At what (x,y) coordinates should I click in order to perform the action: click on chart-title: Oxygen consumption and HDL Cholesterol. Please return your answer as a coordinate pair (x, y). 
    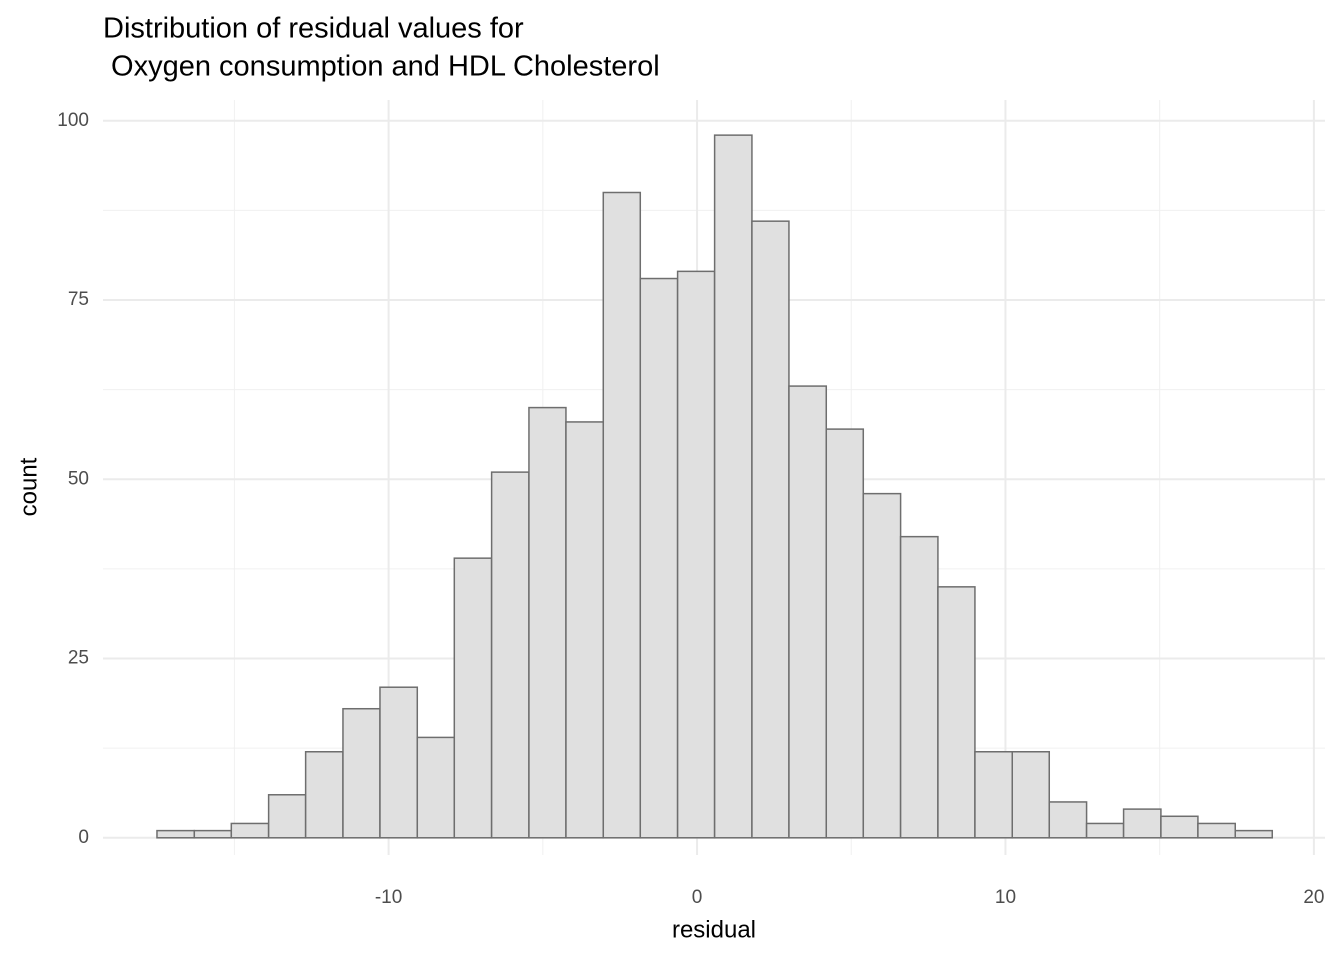
    Looking at the image, I should click on (381, 67).